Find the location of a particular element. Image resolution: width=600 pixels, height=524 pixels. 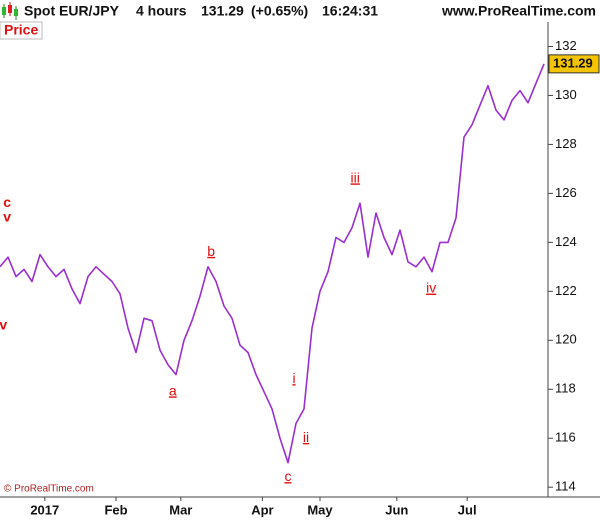

wave-label: b is located at coordinates (211, 251).